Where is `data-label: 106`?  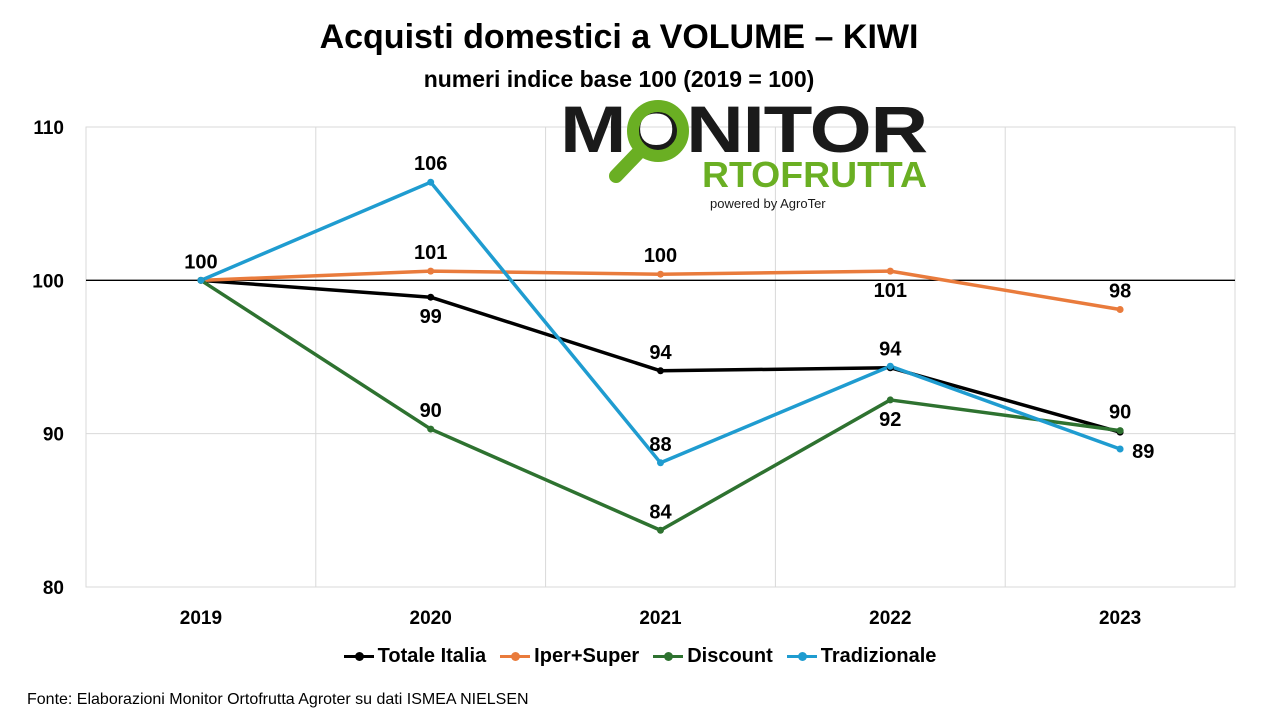 data-label: 106 is located at coordinates (430, 164).